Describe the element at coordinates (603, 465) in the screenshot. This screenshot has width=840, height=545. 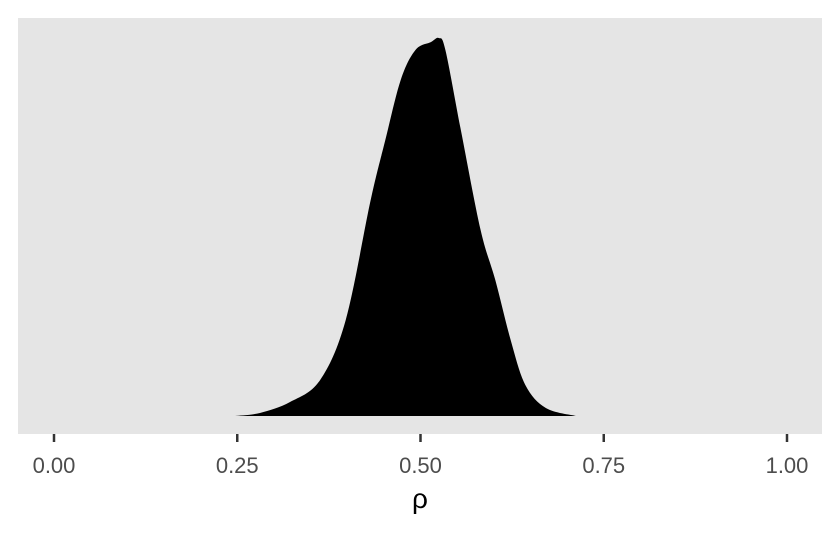
I see `x-tick-label: 0.75` at that location.